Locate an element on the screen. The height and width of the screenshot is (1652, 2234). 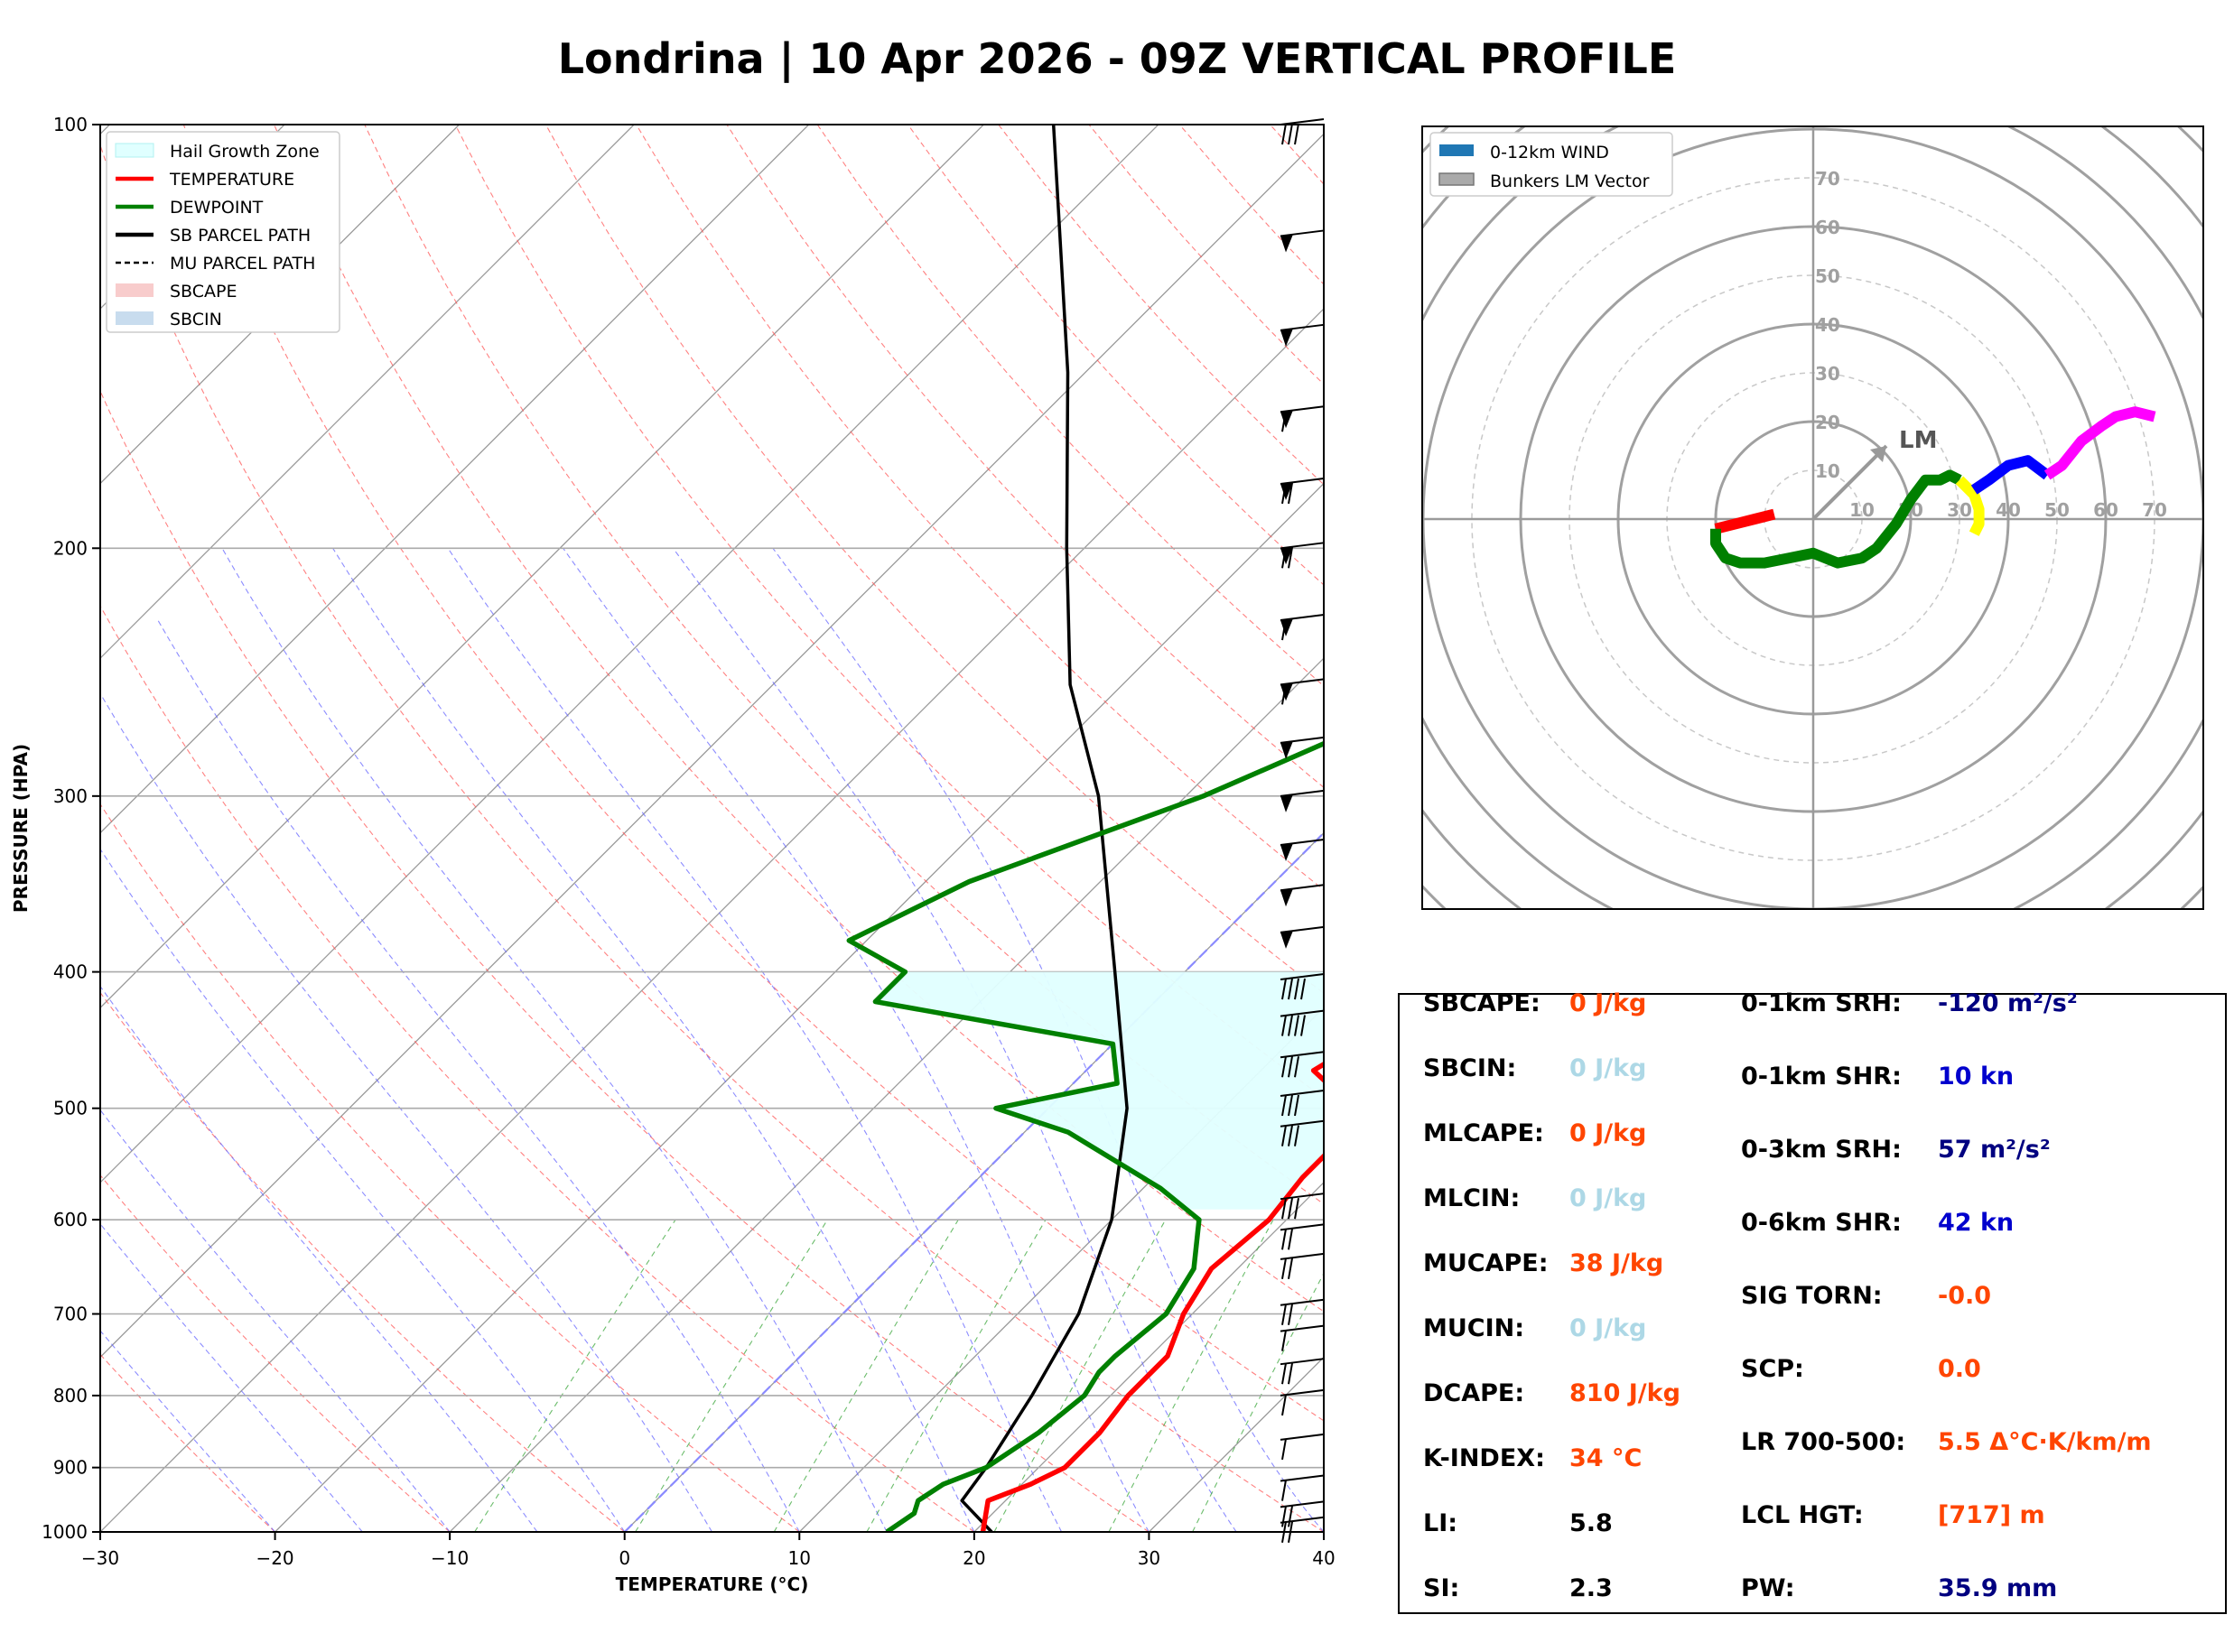
stat-right-label: SCP: is located at coordinates (1772, 1369).